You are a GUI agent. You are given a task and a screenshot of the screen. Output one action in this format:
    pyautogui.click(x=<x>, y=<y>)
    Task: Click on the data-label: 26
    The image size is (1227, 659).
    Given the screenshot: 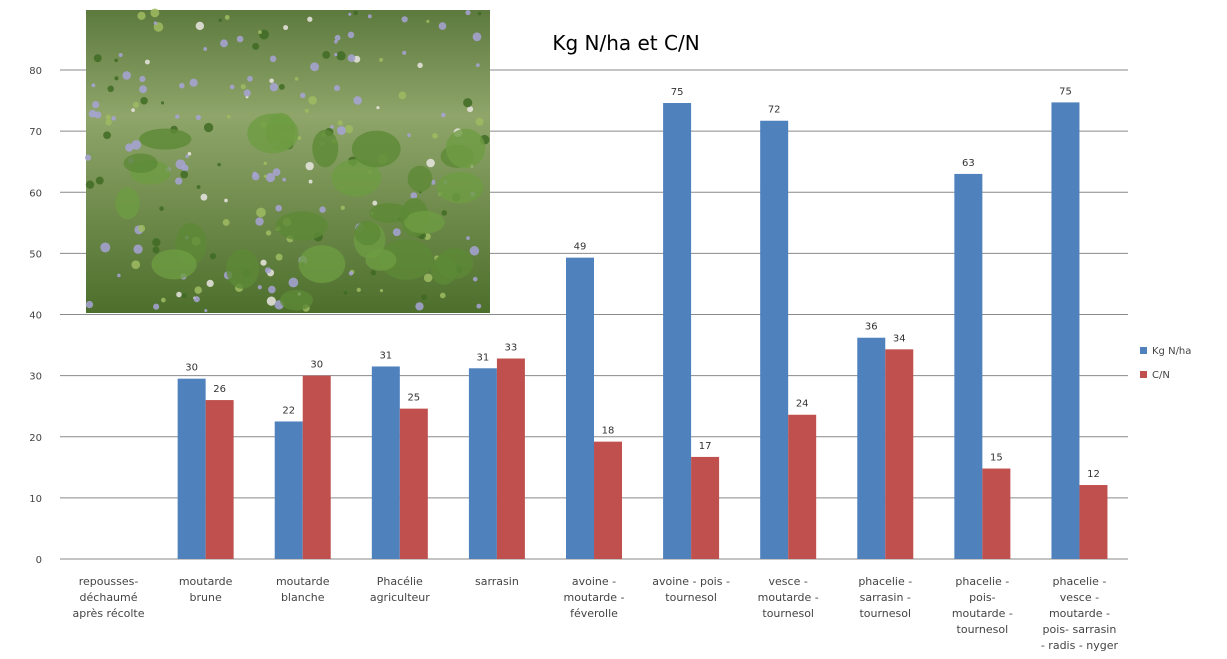 What is the action you would take?
    pyautogui.click(x=219, y=389)
    